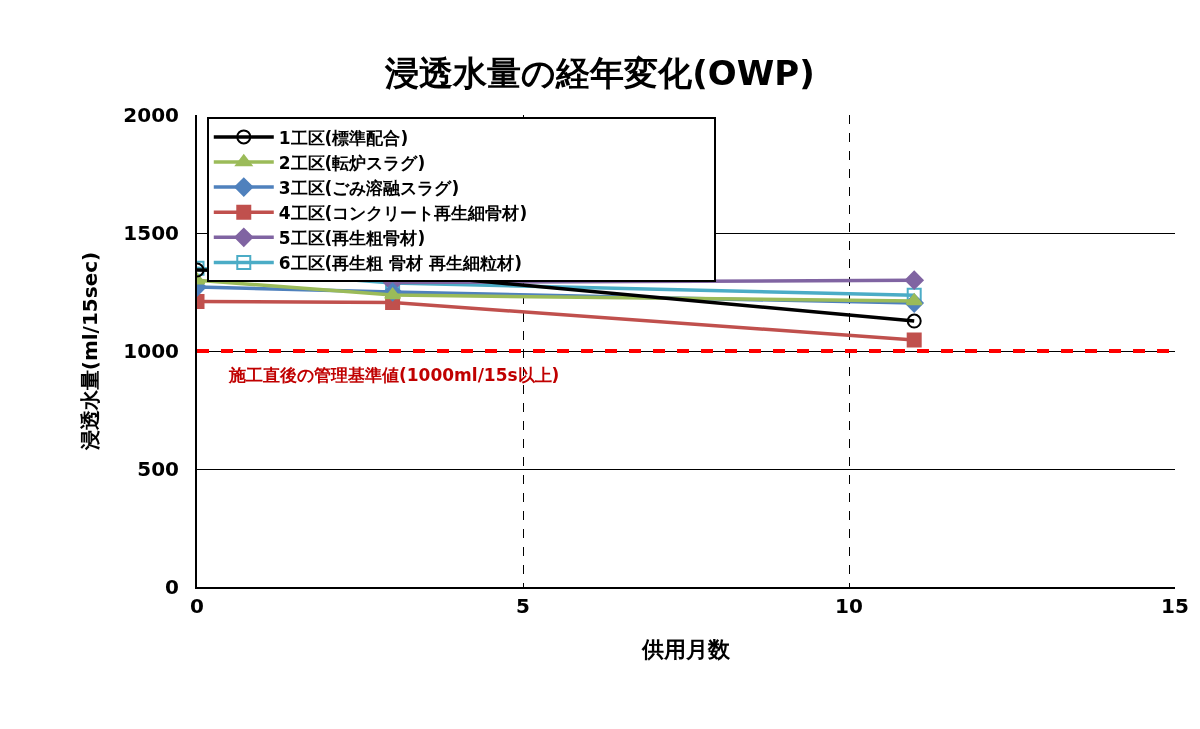 This screenshot has height=729, width=1200. Describe the element at coordinates (343, 137) in the screenshot. I see `legend-label: 1工区(標準配合)` at that location.